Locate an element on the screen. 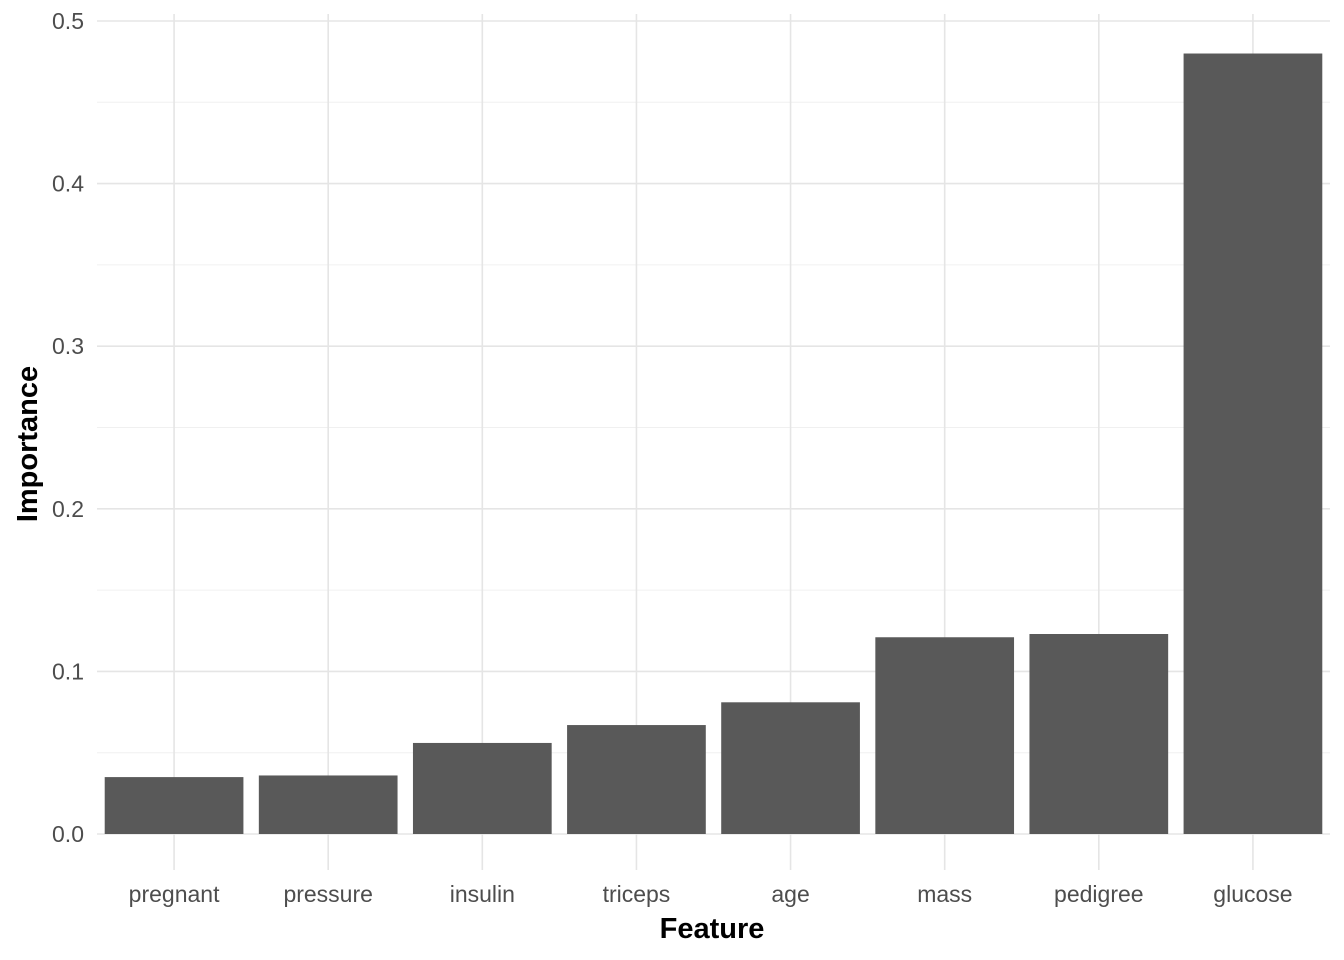 This screenshot has width=1344, height=960. y-axis-ticks: 0.0 0.1 0.2 0.3 0.4 0.5 is located at coordinates (68, 427).